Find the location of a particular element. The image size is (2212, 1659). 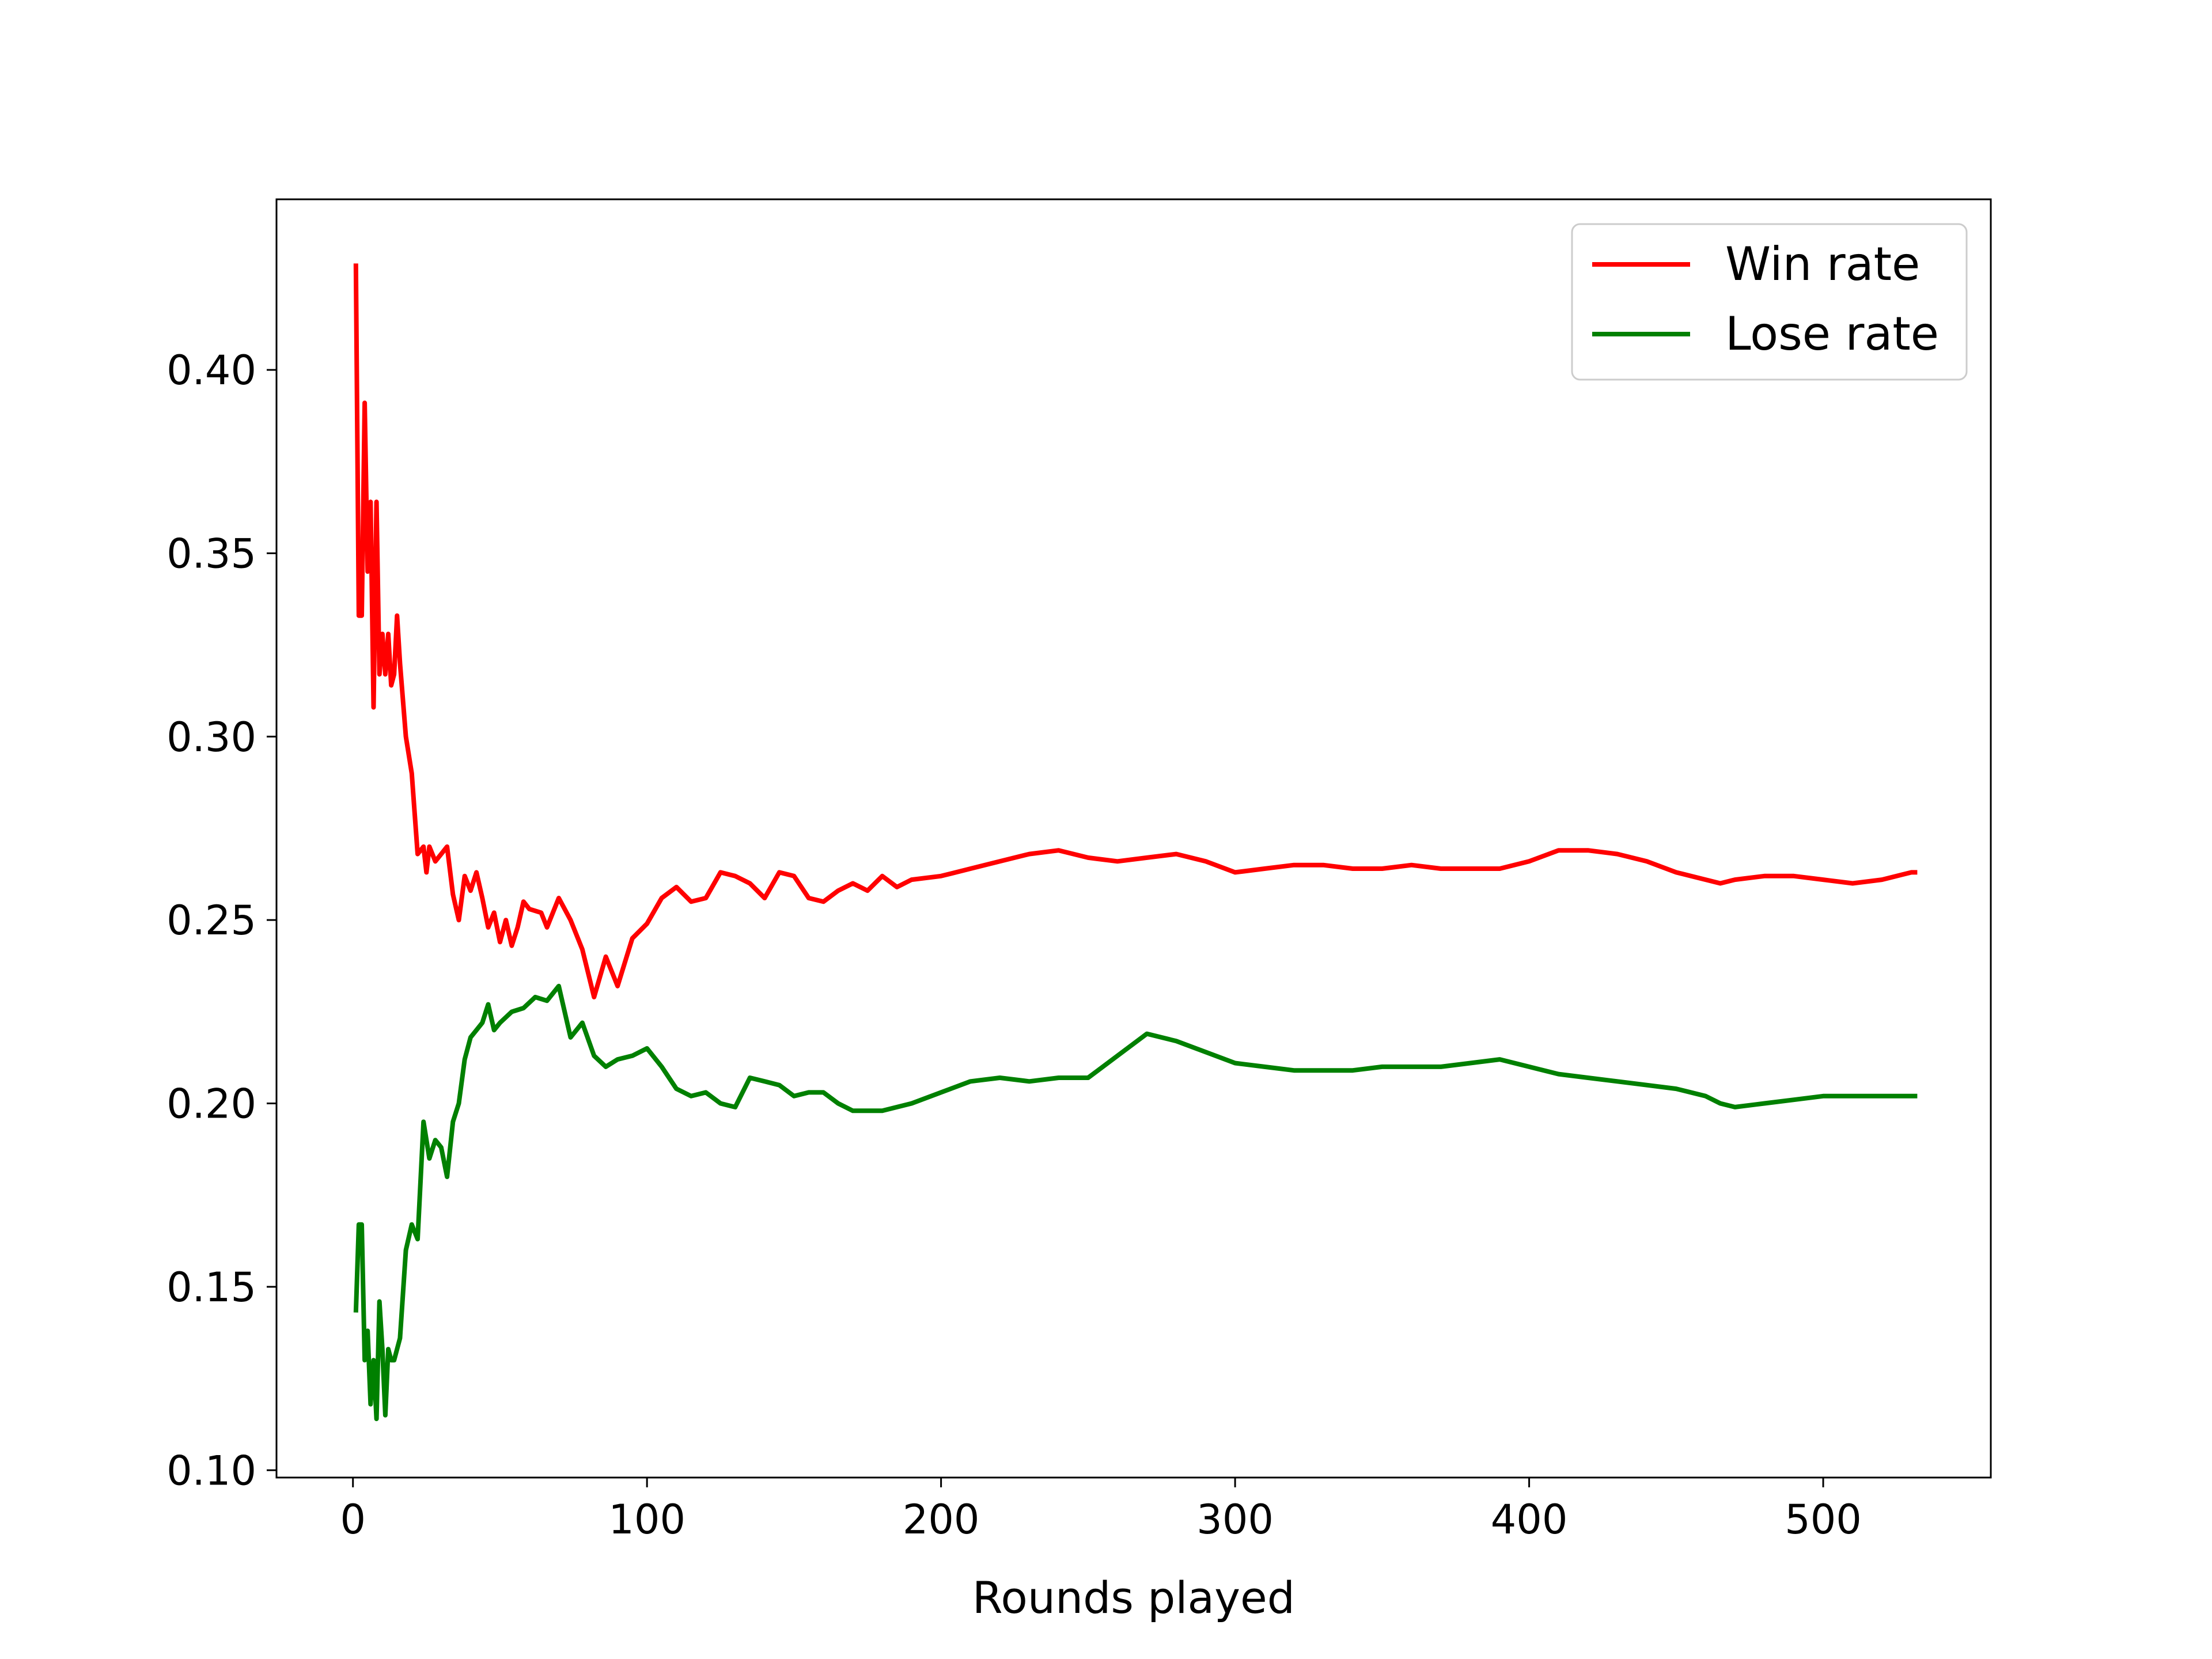

x-tick-label: 500 is located at coordinates (1823, 1519).